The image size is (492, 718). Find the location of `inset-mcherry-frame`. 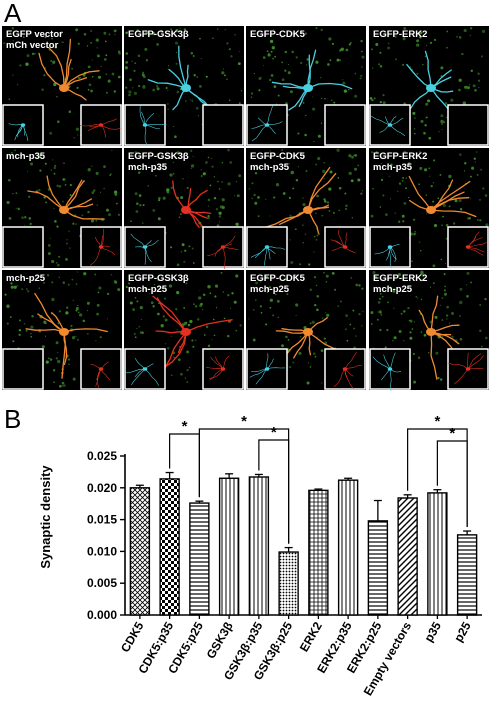

inset-mcherry-frame is located at coordinates (101, 247).